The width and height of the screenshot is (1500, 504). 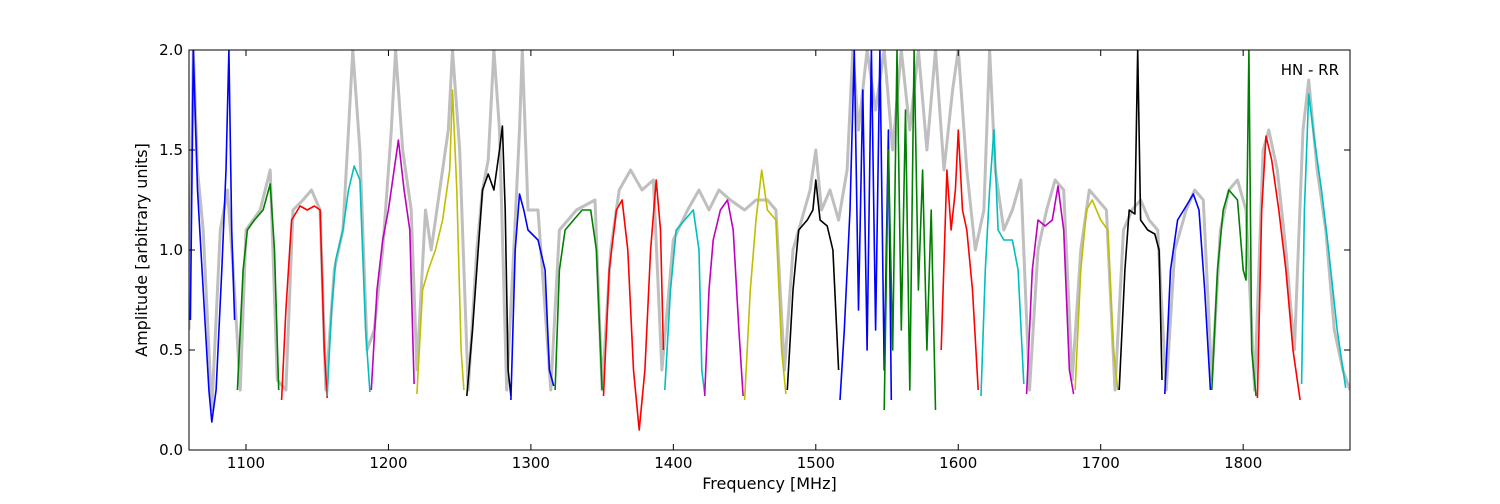 What do you see at coordinates (1101, 463) in the screenshot?
I see `x-tick-label: 1700` at bounding box center [1101, 463].